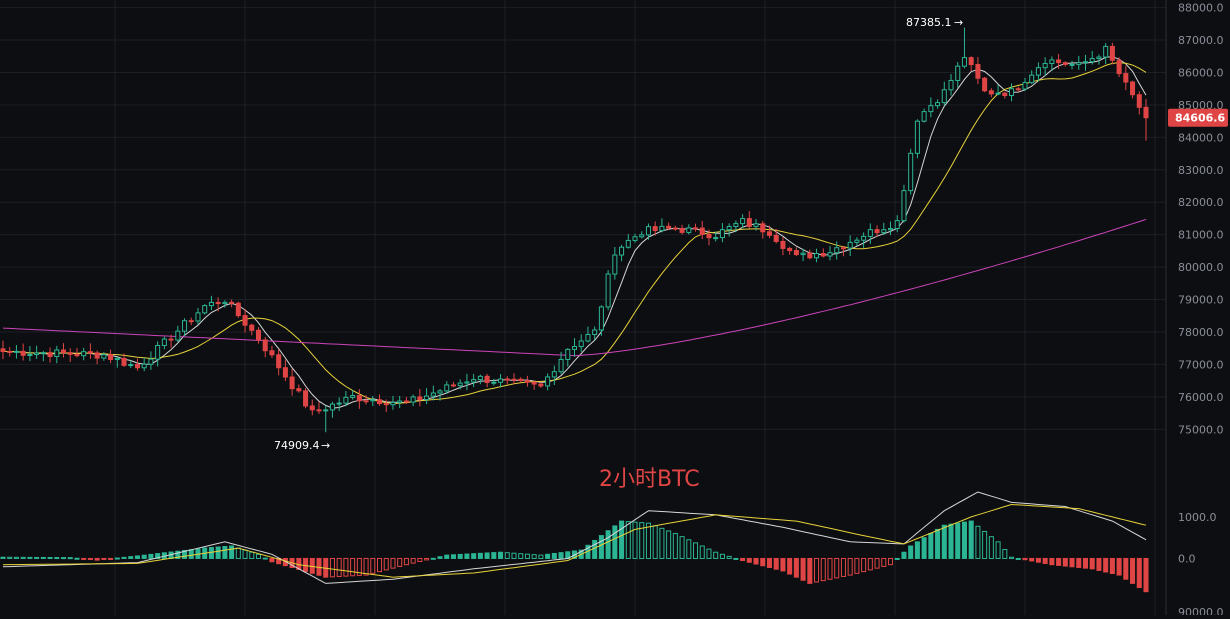 This screenshot has width=1230, height=619. I want to click on last-price-badge, so click(1198, 117).